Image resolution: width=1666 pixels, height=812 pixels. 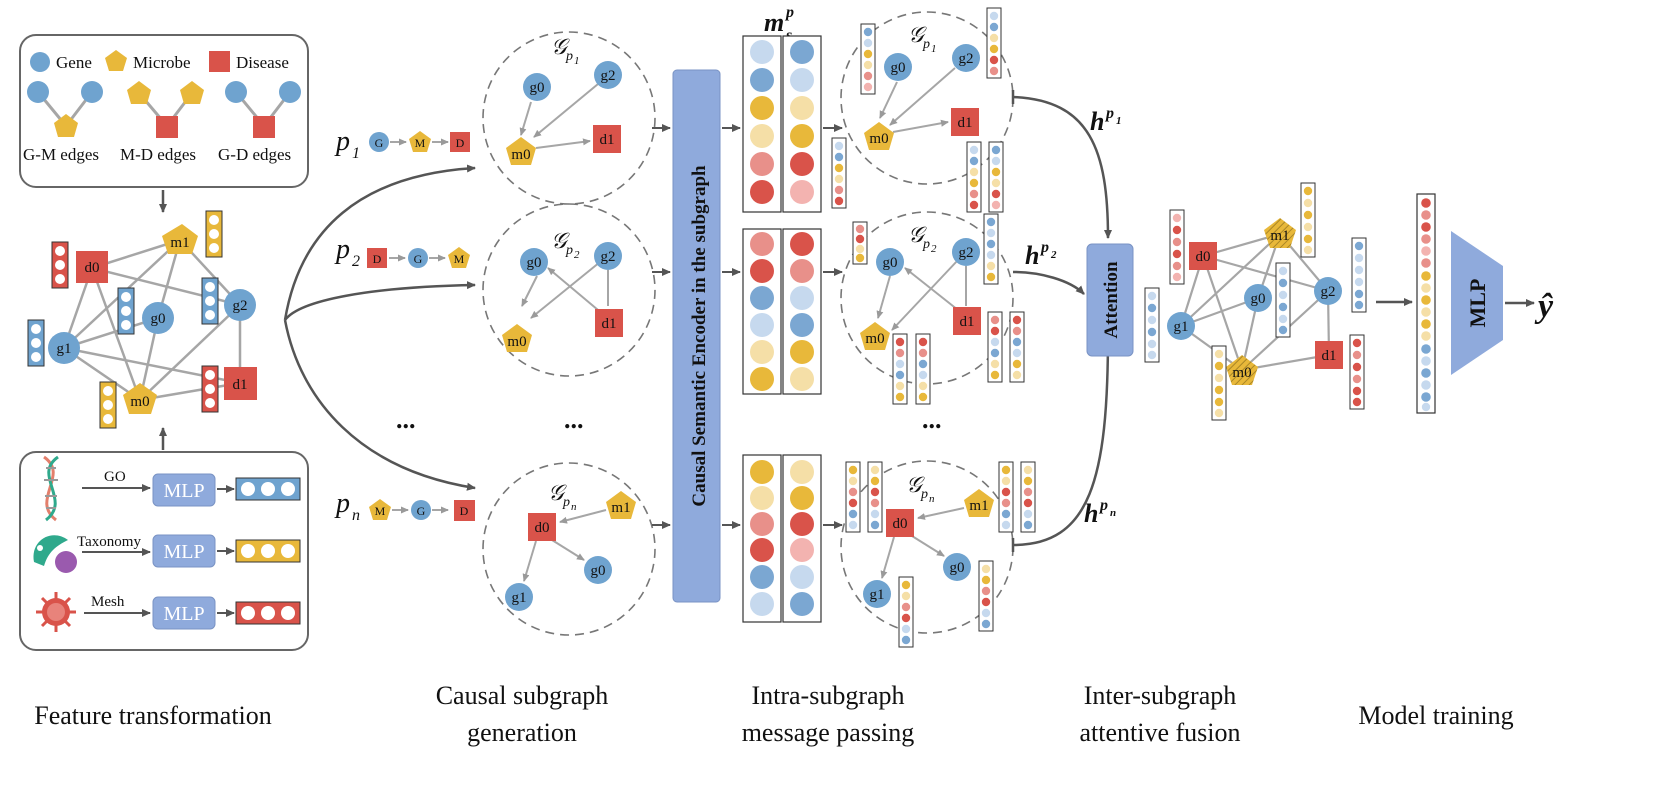 What do you see at coordinates (828, 732) in the screenshot?
I see `stage-intra-2: message passing` at bounding box center [828, 732].